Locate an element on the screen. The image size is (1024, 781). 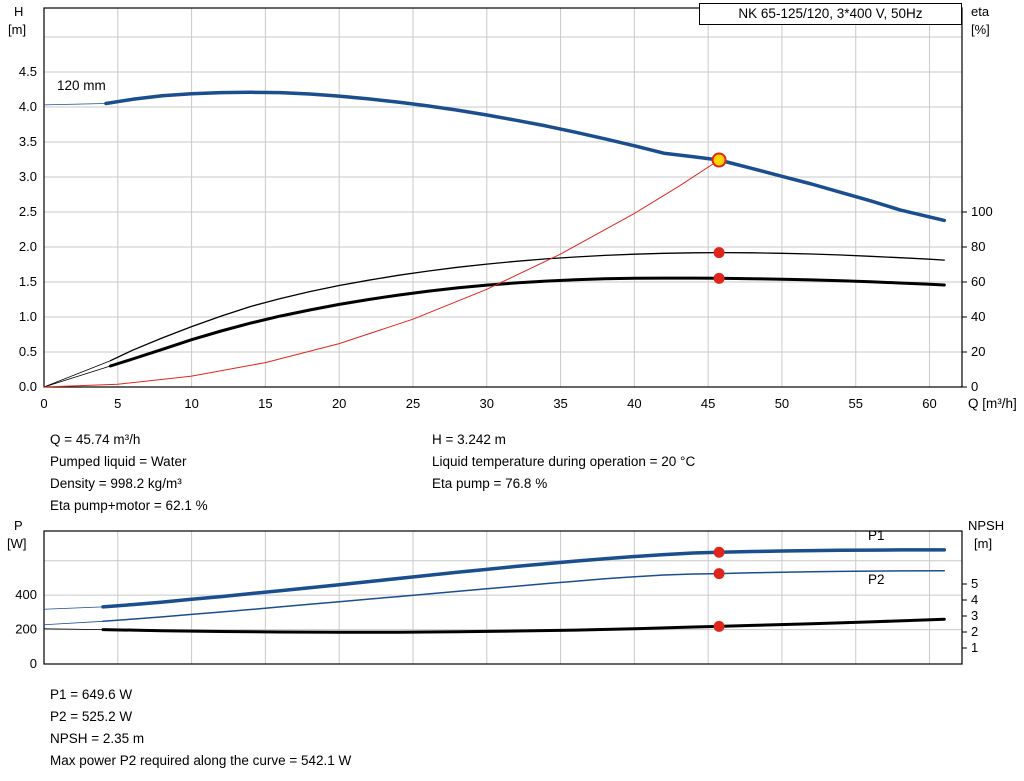
npsh-dot is located at coordinates (719, 626).